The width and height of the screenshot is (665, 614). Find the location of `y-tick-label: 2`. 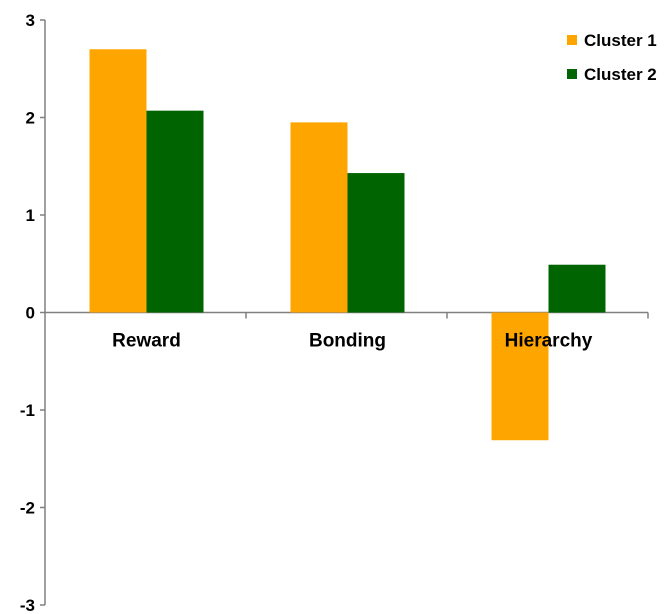

y-tick-label: 2 is located at coordinates (30, 118).